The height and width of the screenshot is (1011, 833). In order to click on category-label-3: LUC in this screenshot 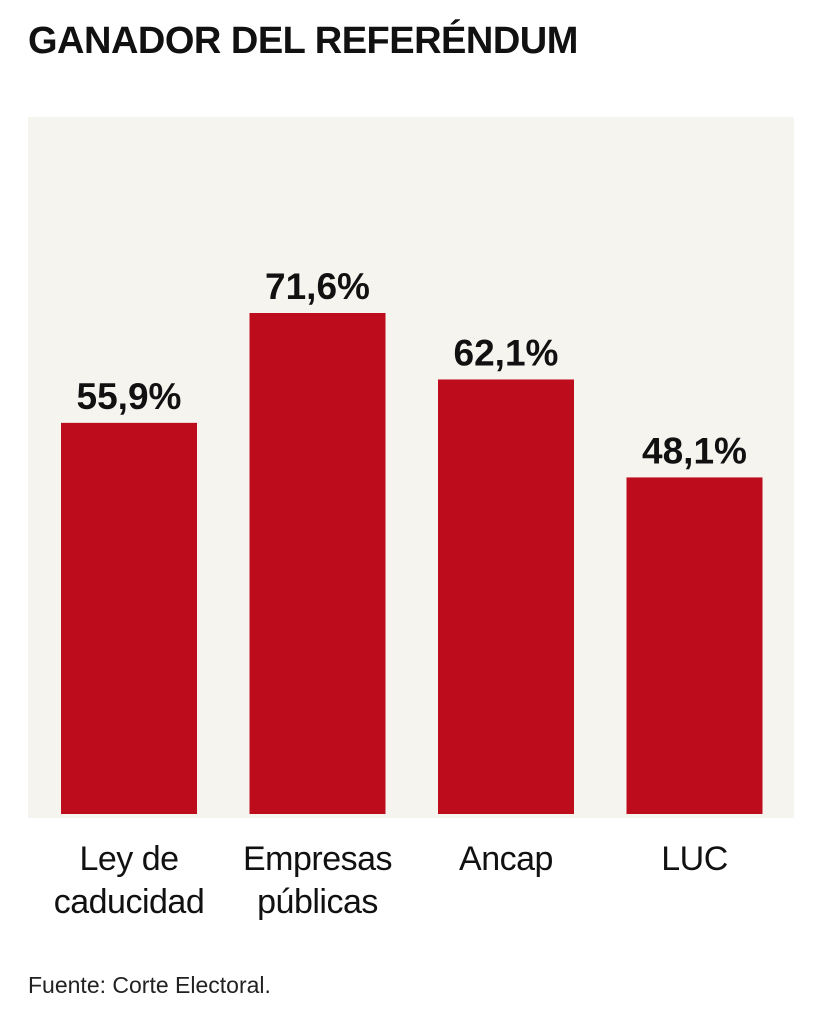, I will do `click(695, 859)`.